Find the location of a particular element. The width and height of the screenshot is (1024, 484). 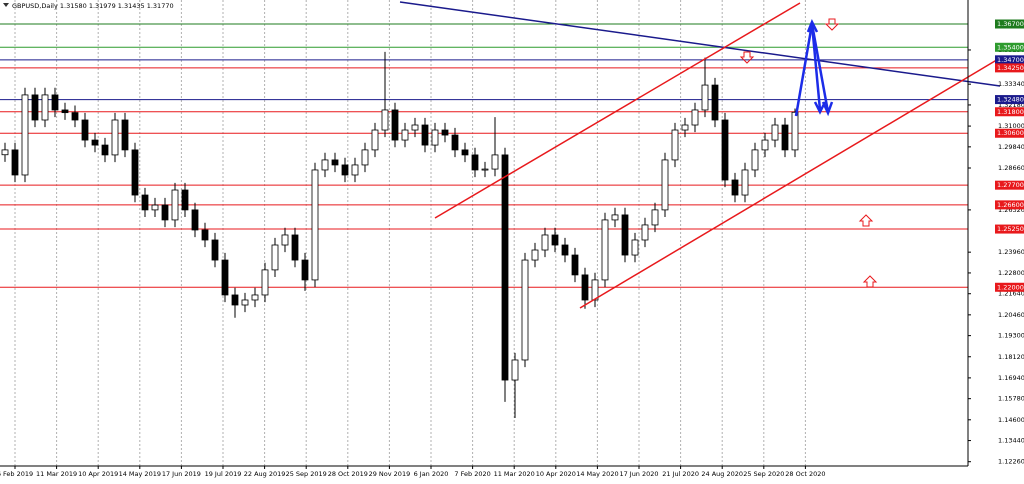

x-tick-label: 25 Sep 2020 is located at coordinates (763, 474).